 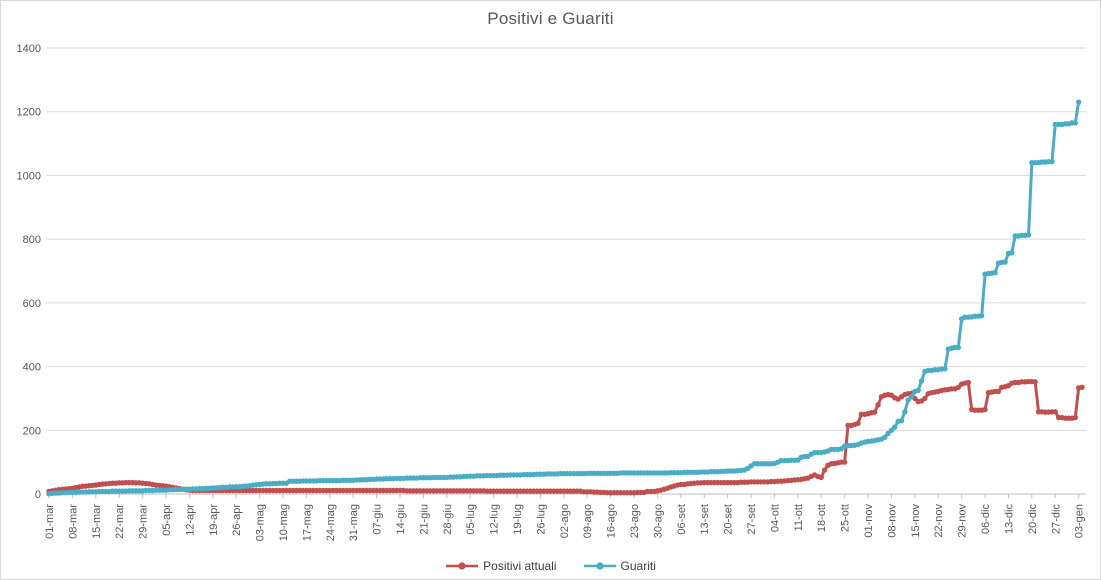 I want to click on legend-item-guariti: Guariti, so click(x=619, y=566).